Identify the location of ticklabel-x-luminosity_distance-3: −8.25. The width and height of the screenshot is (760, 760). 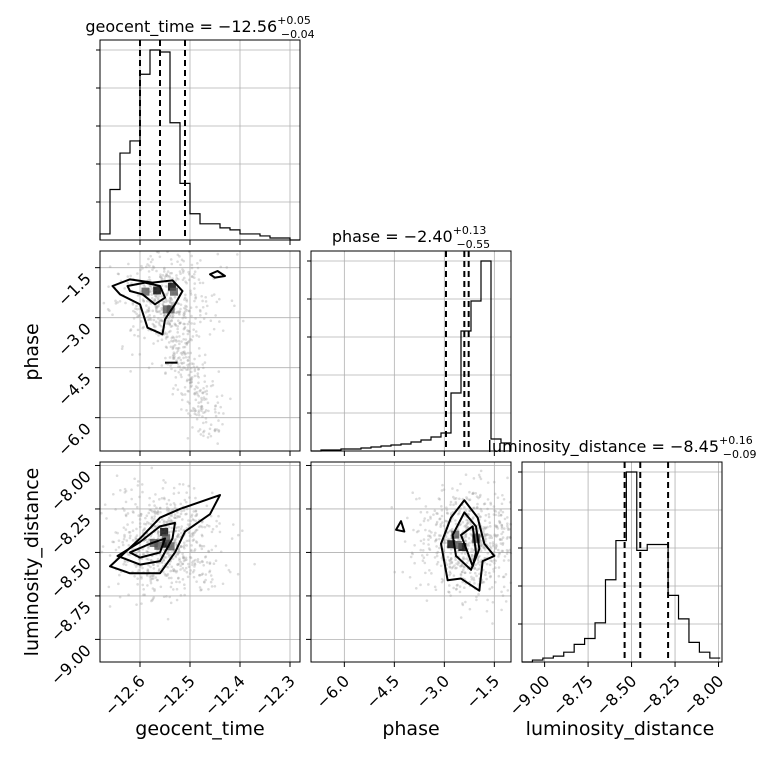
(660, 695).